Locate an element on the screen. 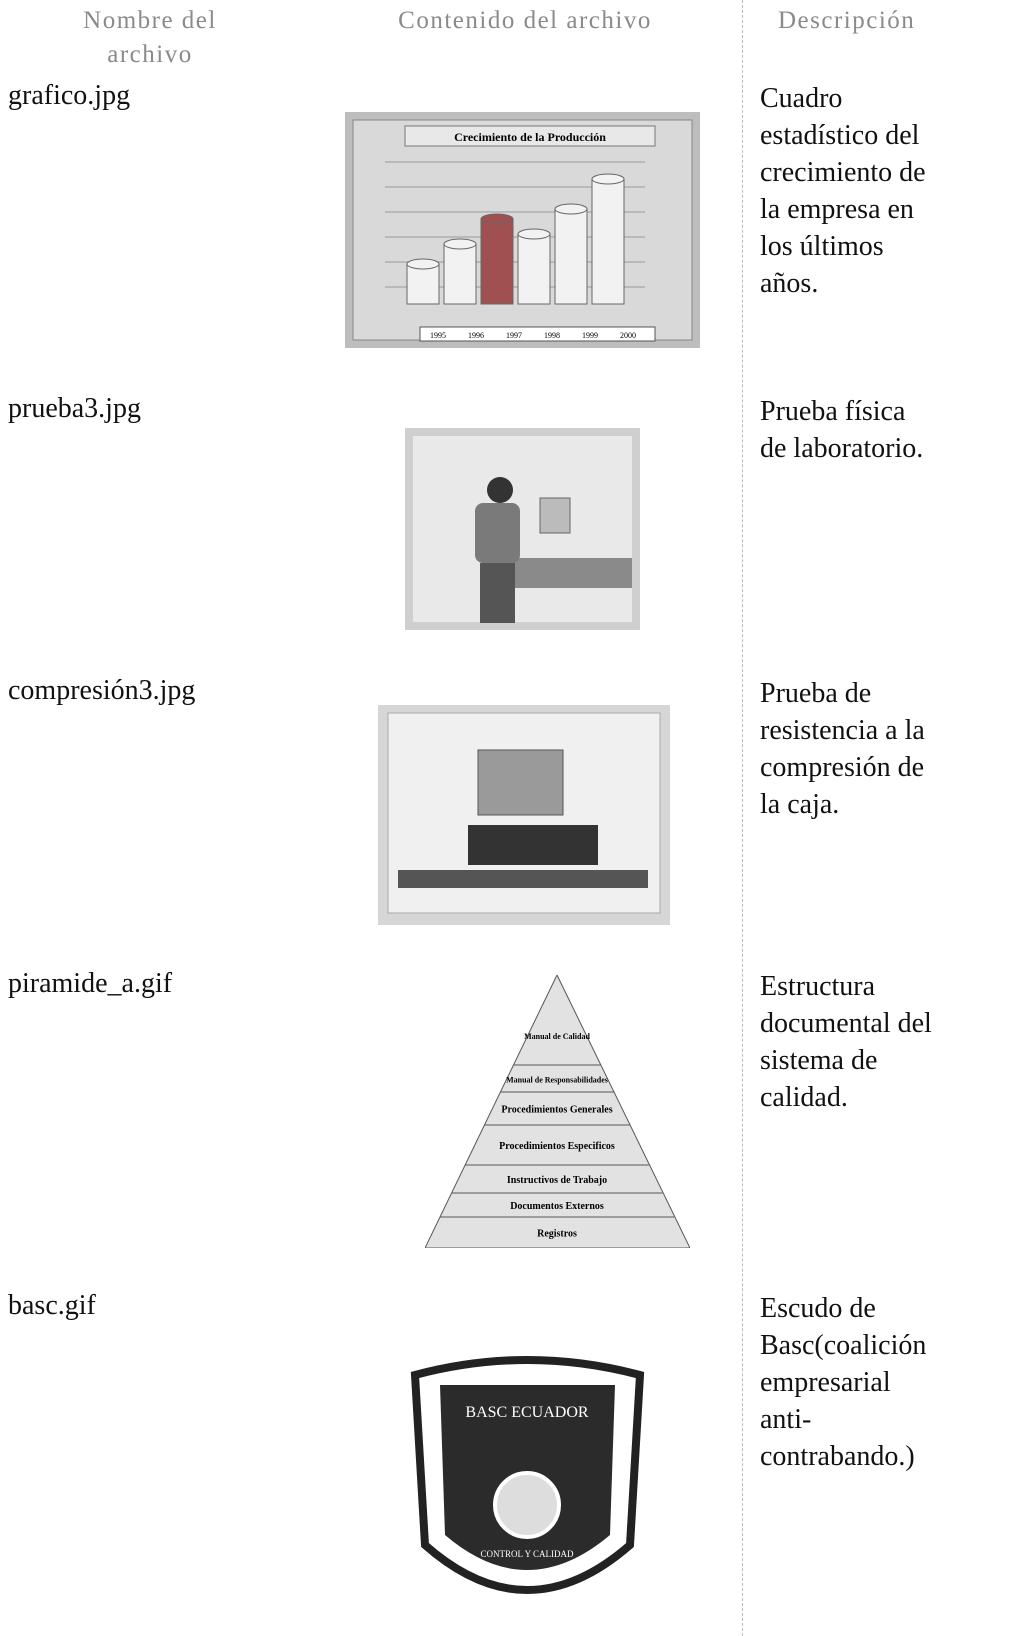 This screenshot has height=1636, width=1034. file-thumbnail: BASC ECUADOR CONTROL Y CALIDAD is located at coordinates (527, 1475).